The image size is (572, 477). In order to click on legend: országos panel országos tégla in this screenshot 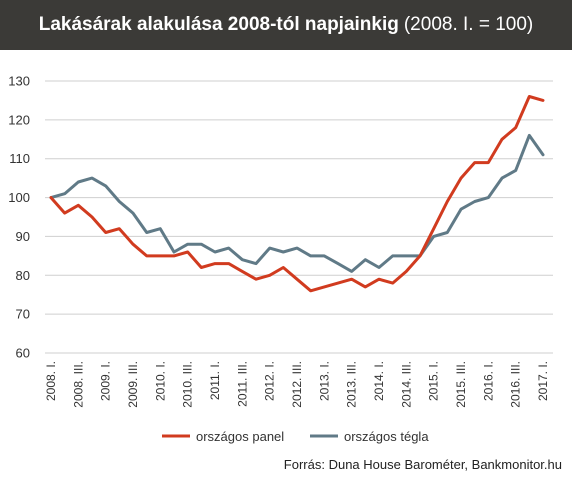, I will do `click(295, 436)`.